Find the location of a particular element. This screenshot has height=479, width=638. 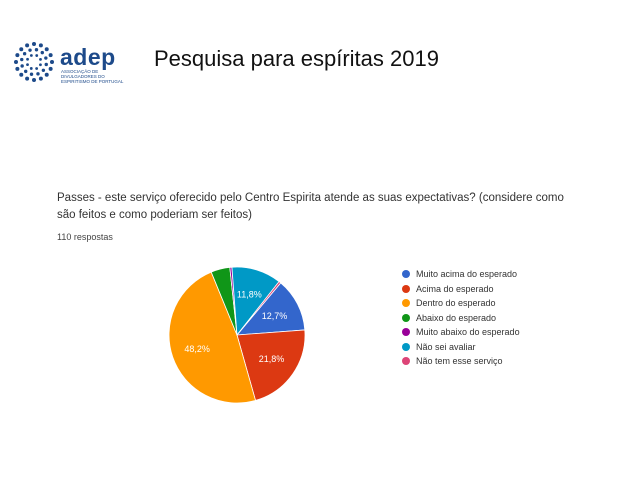

pie-slice-label: 12,7% is located at coordinates (275, 316).